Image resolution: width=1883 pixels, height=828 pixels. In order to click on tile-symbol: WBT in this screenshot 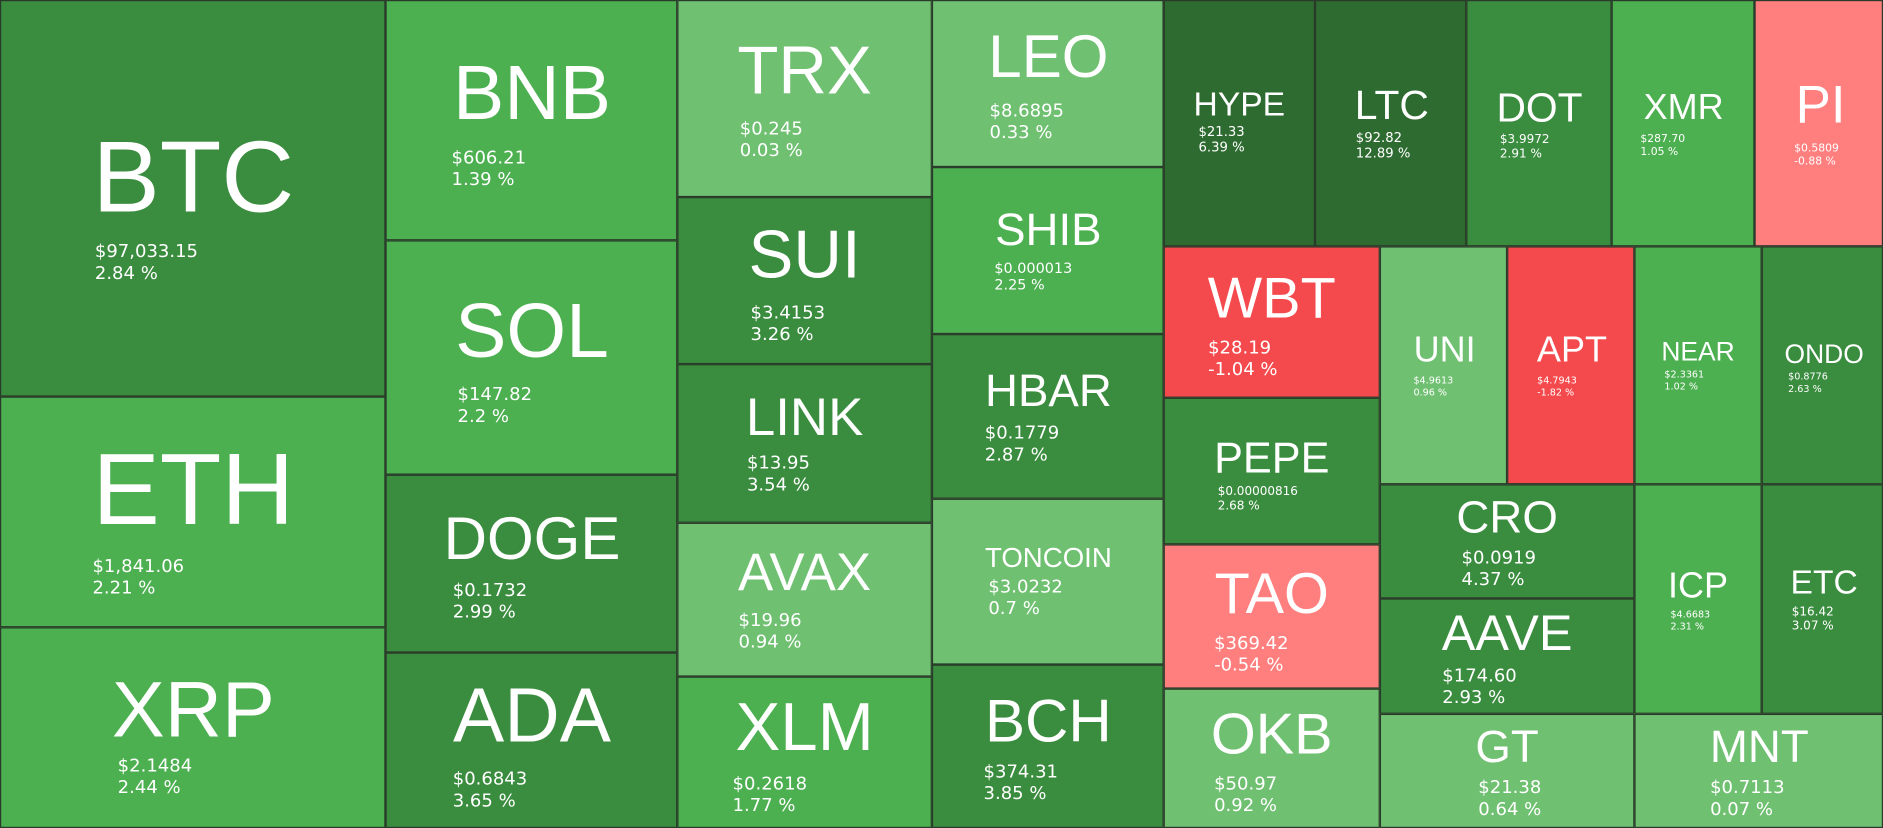, I will do `click(1271, 298)`.